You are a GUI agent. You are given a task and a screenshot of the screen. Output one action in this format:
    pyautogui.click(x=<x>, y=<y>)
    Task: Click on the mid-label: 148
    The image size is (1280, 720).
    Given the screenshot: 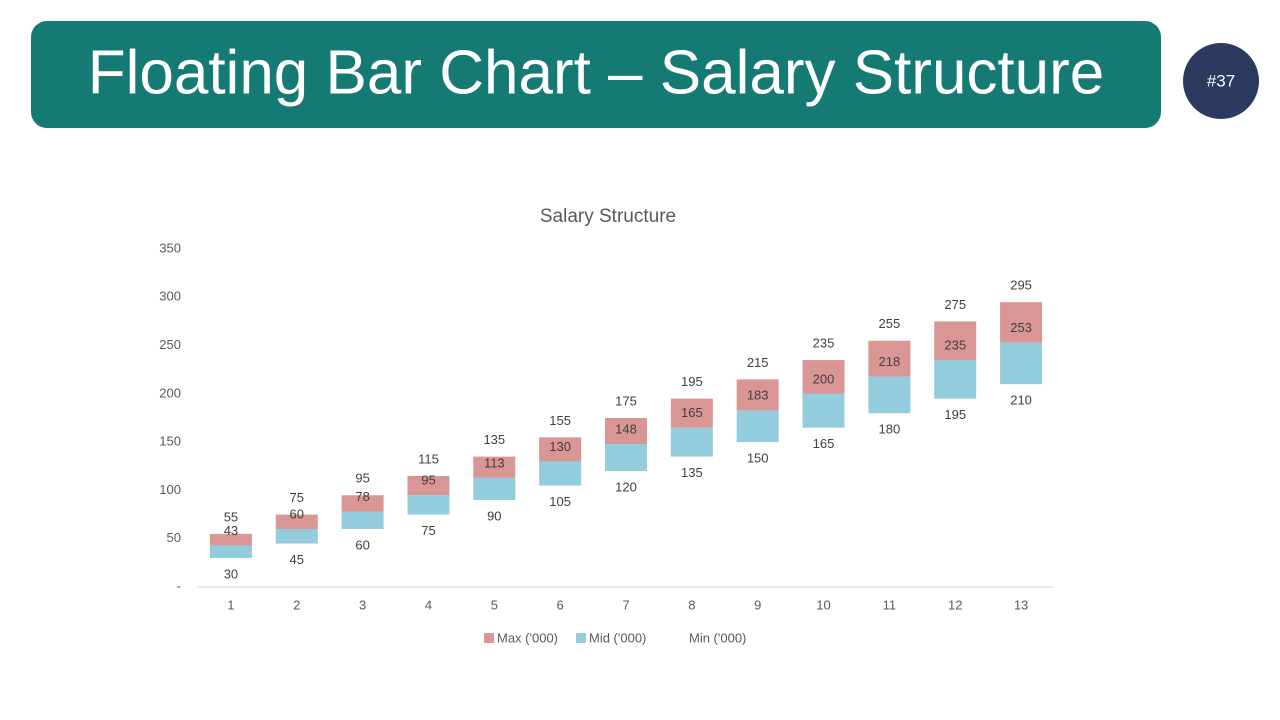 What is the action you would take?
    pyautogui.click(x=626, y=429)
    